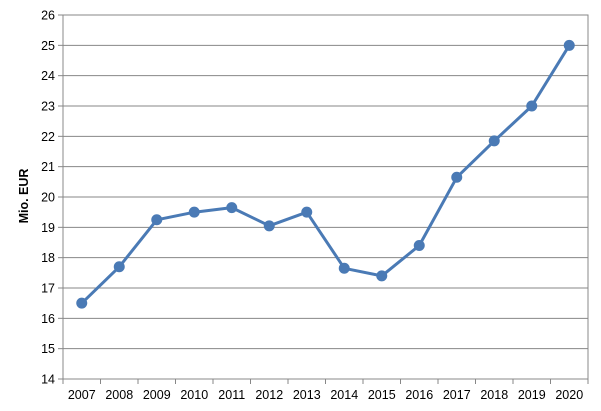  What do you see at coordinates (231, 395) in the screenshot?
I see `x-tick-label: 2011` at bounding box center [231, 395].